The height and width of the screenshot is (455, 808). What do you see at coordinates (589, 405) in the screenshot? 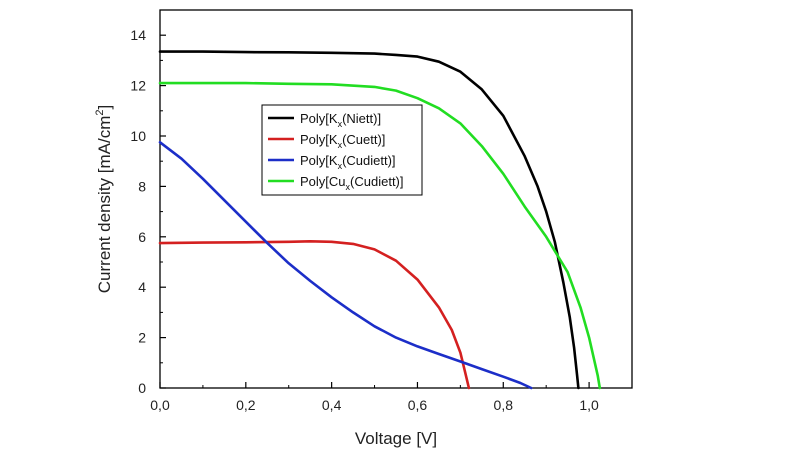
I see `x-tick-label: 1,0` at bounding box center [589, 405].